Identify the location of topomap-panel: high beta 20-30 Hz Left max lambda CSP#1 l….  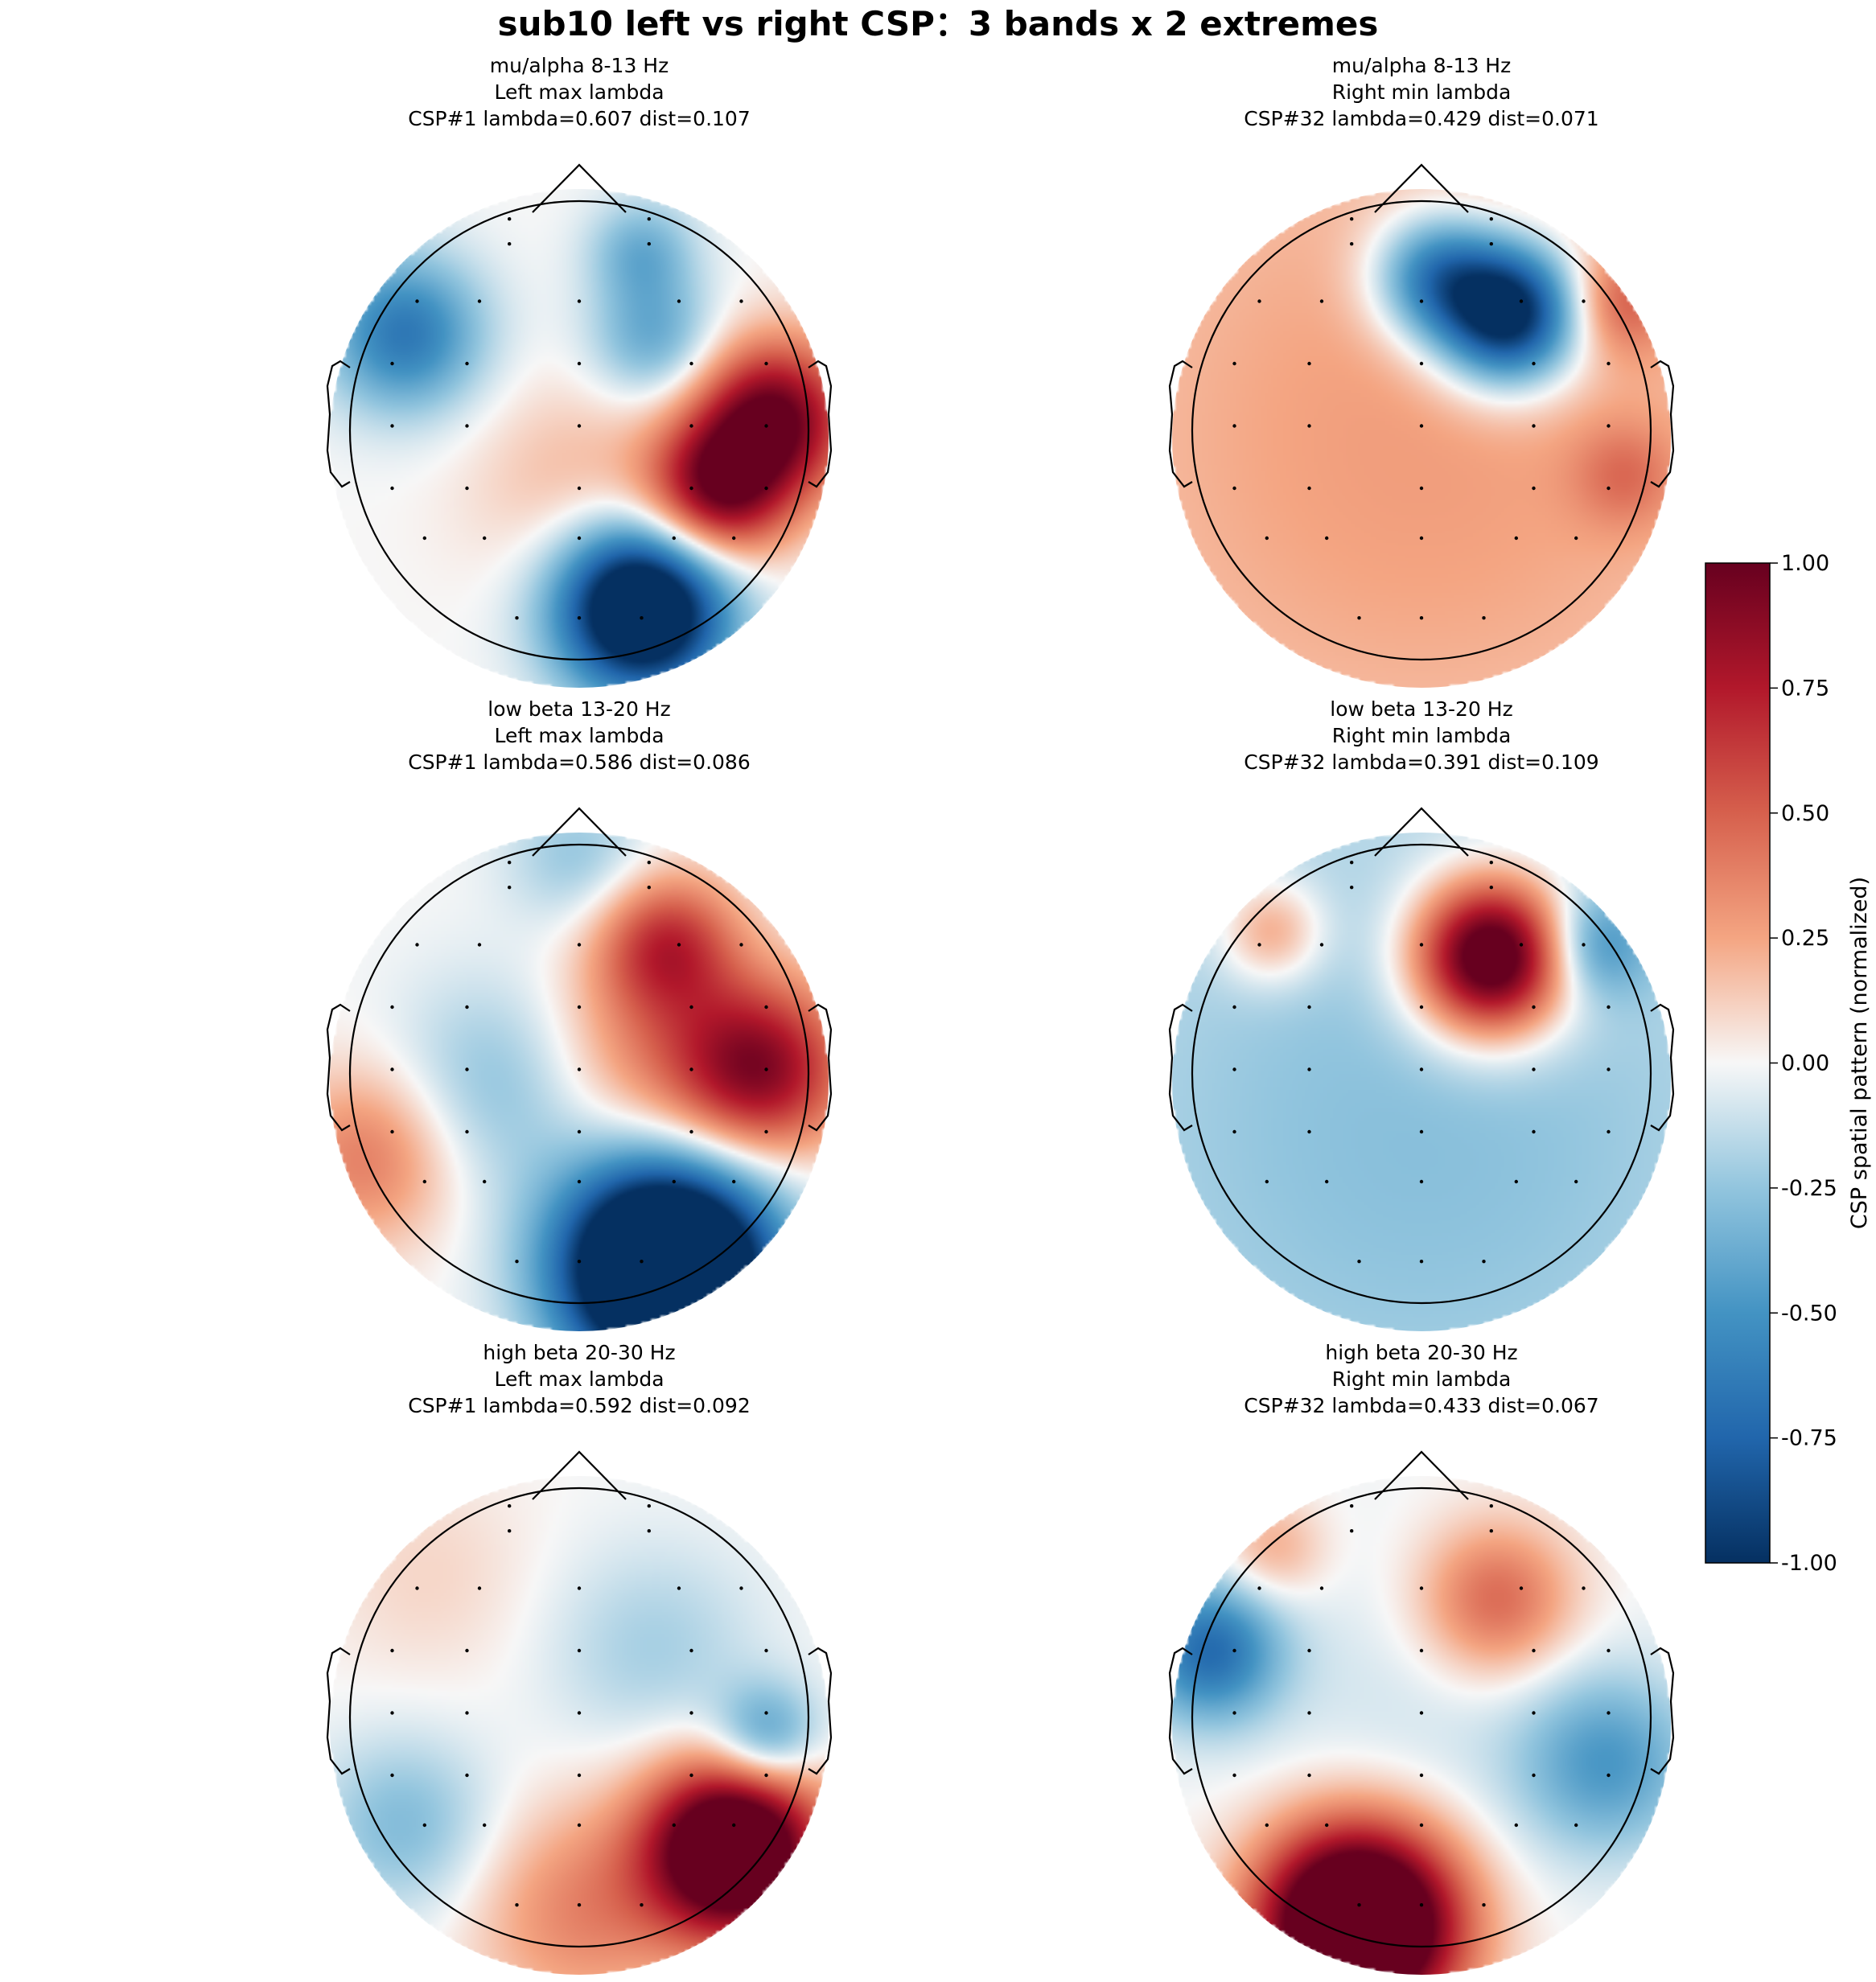
(579, 1658).